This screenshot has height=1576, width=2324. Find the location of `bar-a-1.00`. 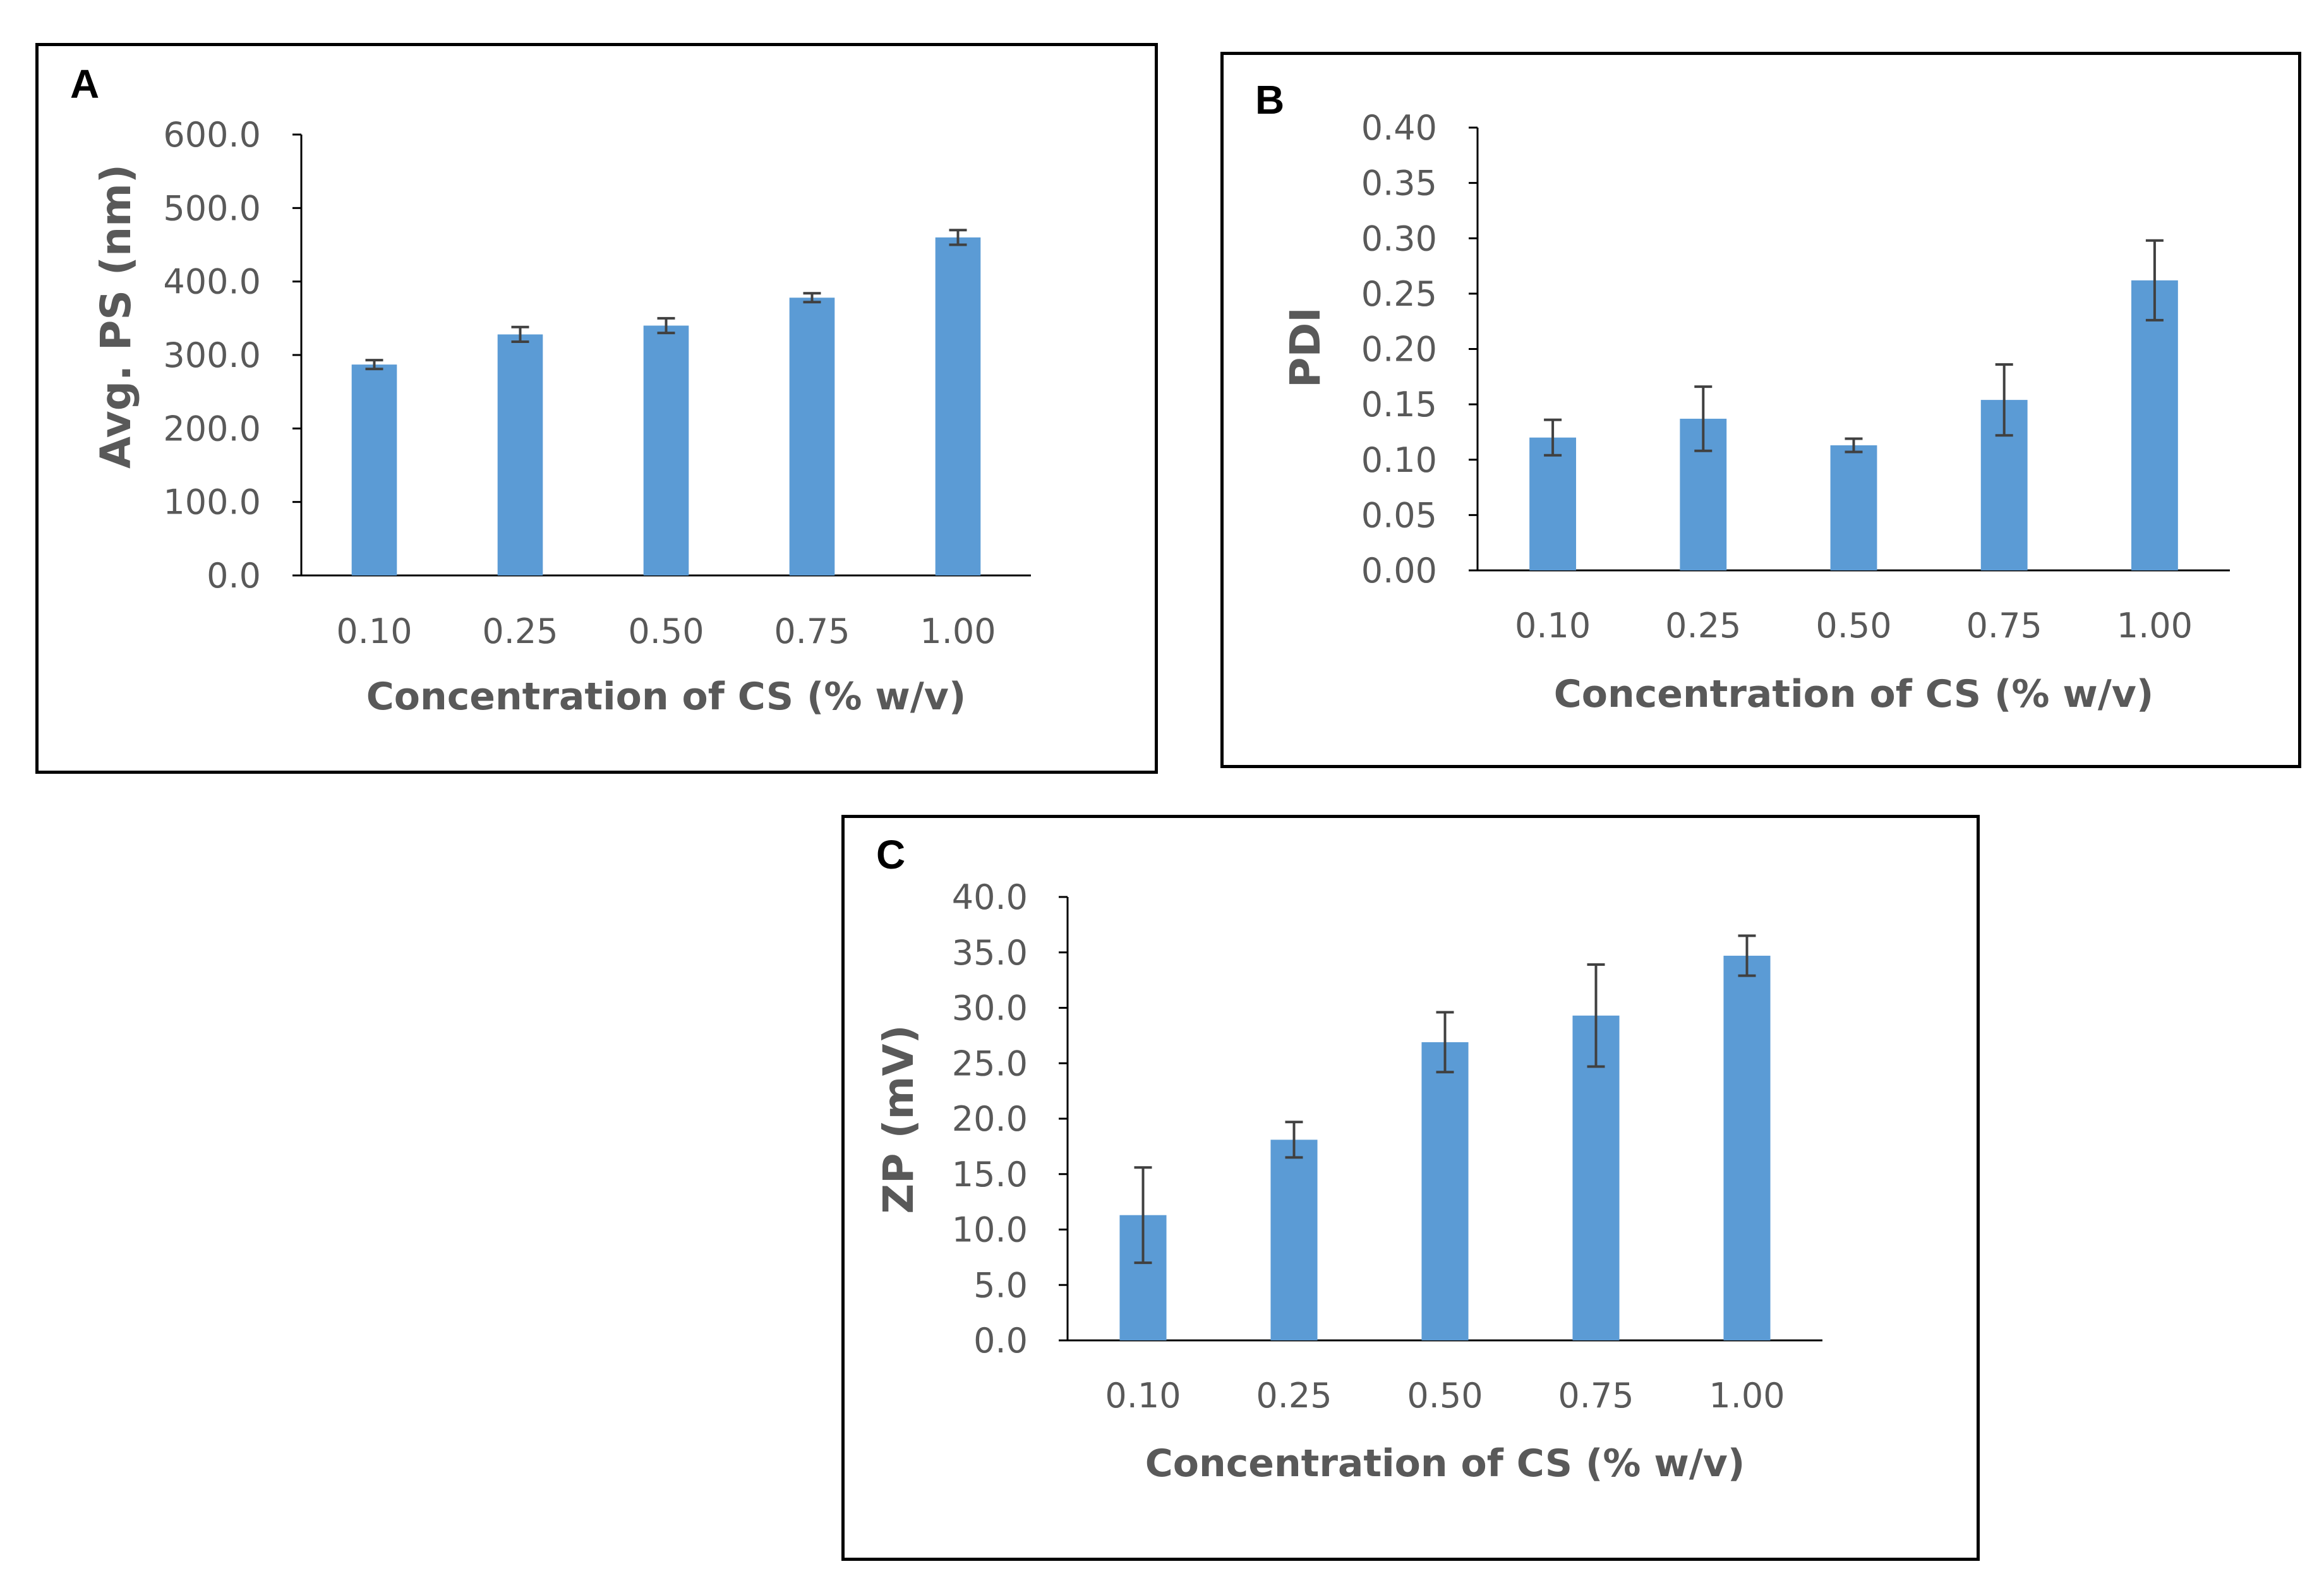

bar-a-1.00 is located at coordinates (958, 406).